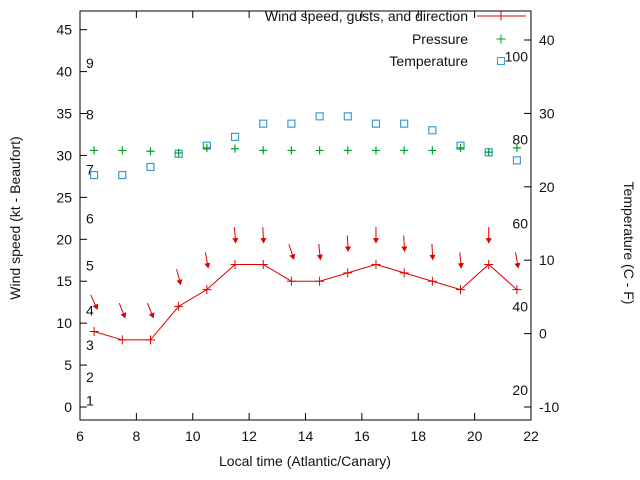 The image size is (640, 480). I want to click on x-tick-label: 6, so click(80, 436).